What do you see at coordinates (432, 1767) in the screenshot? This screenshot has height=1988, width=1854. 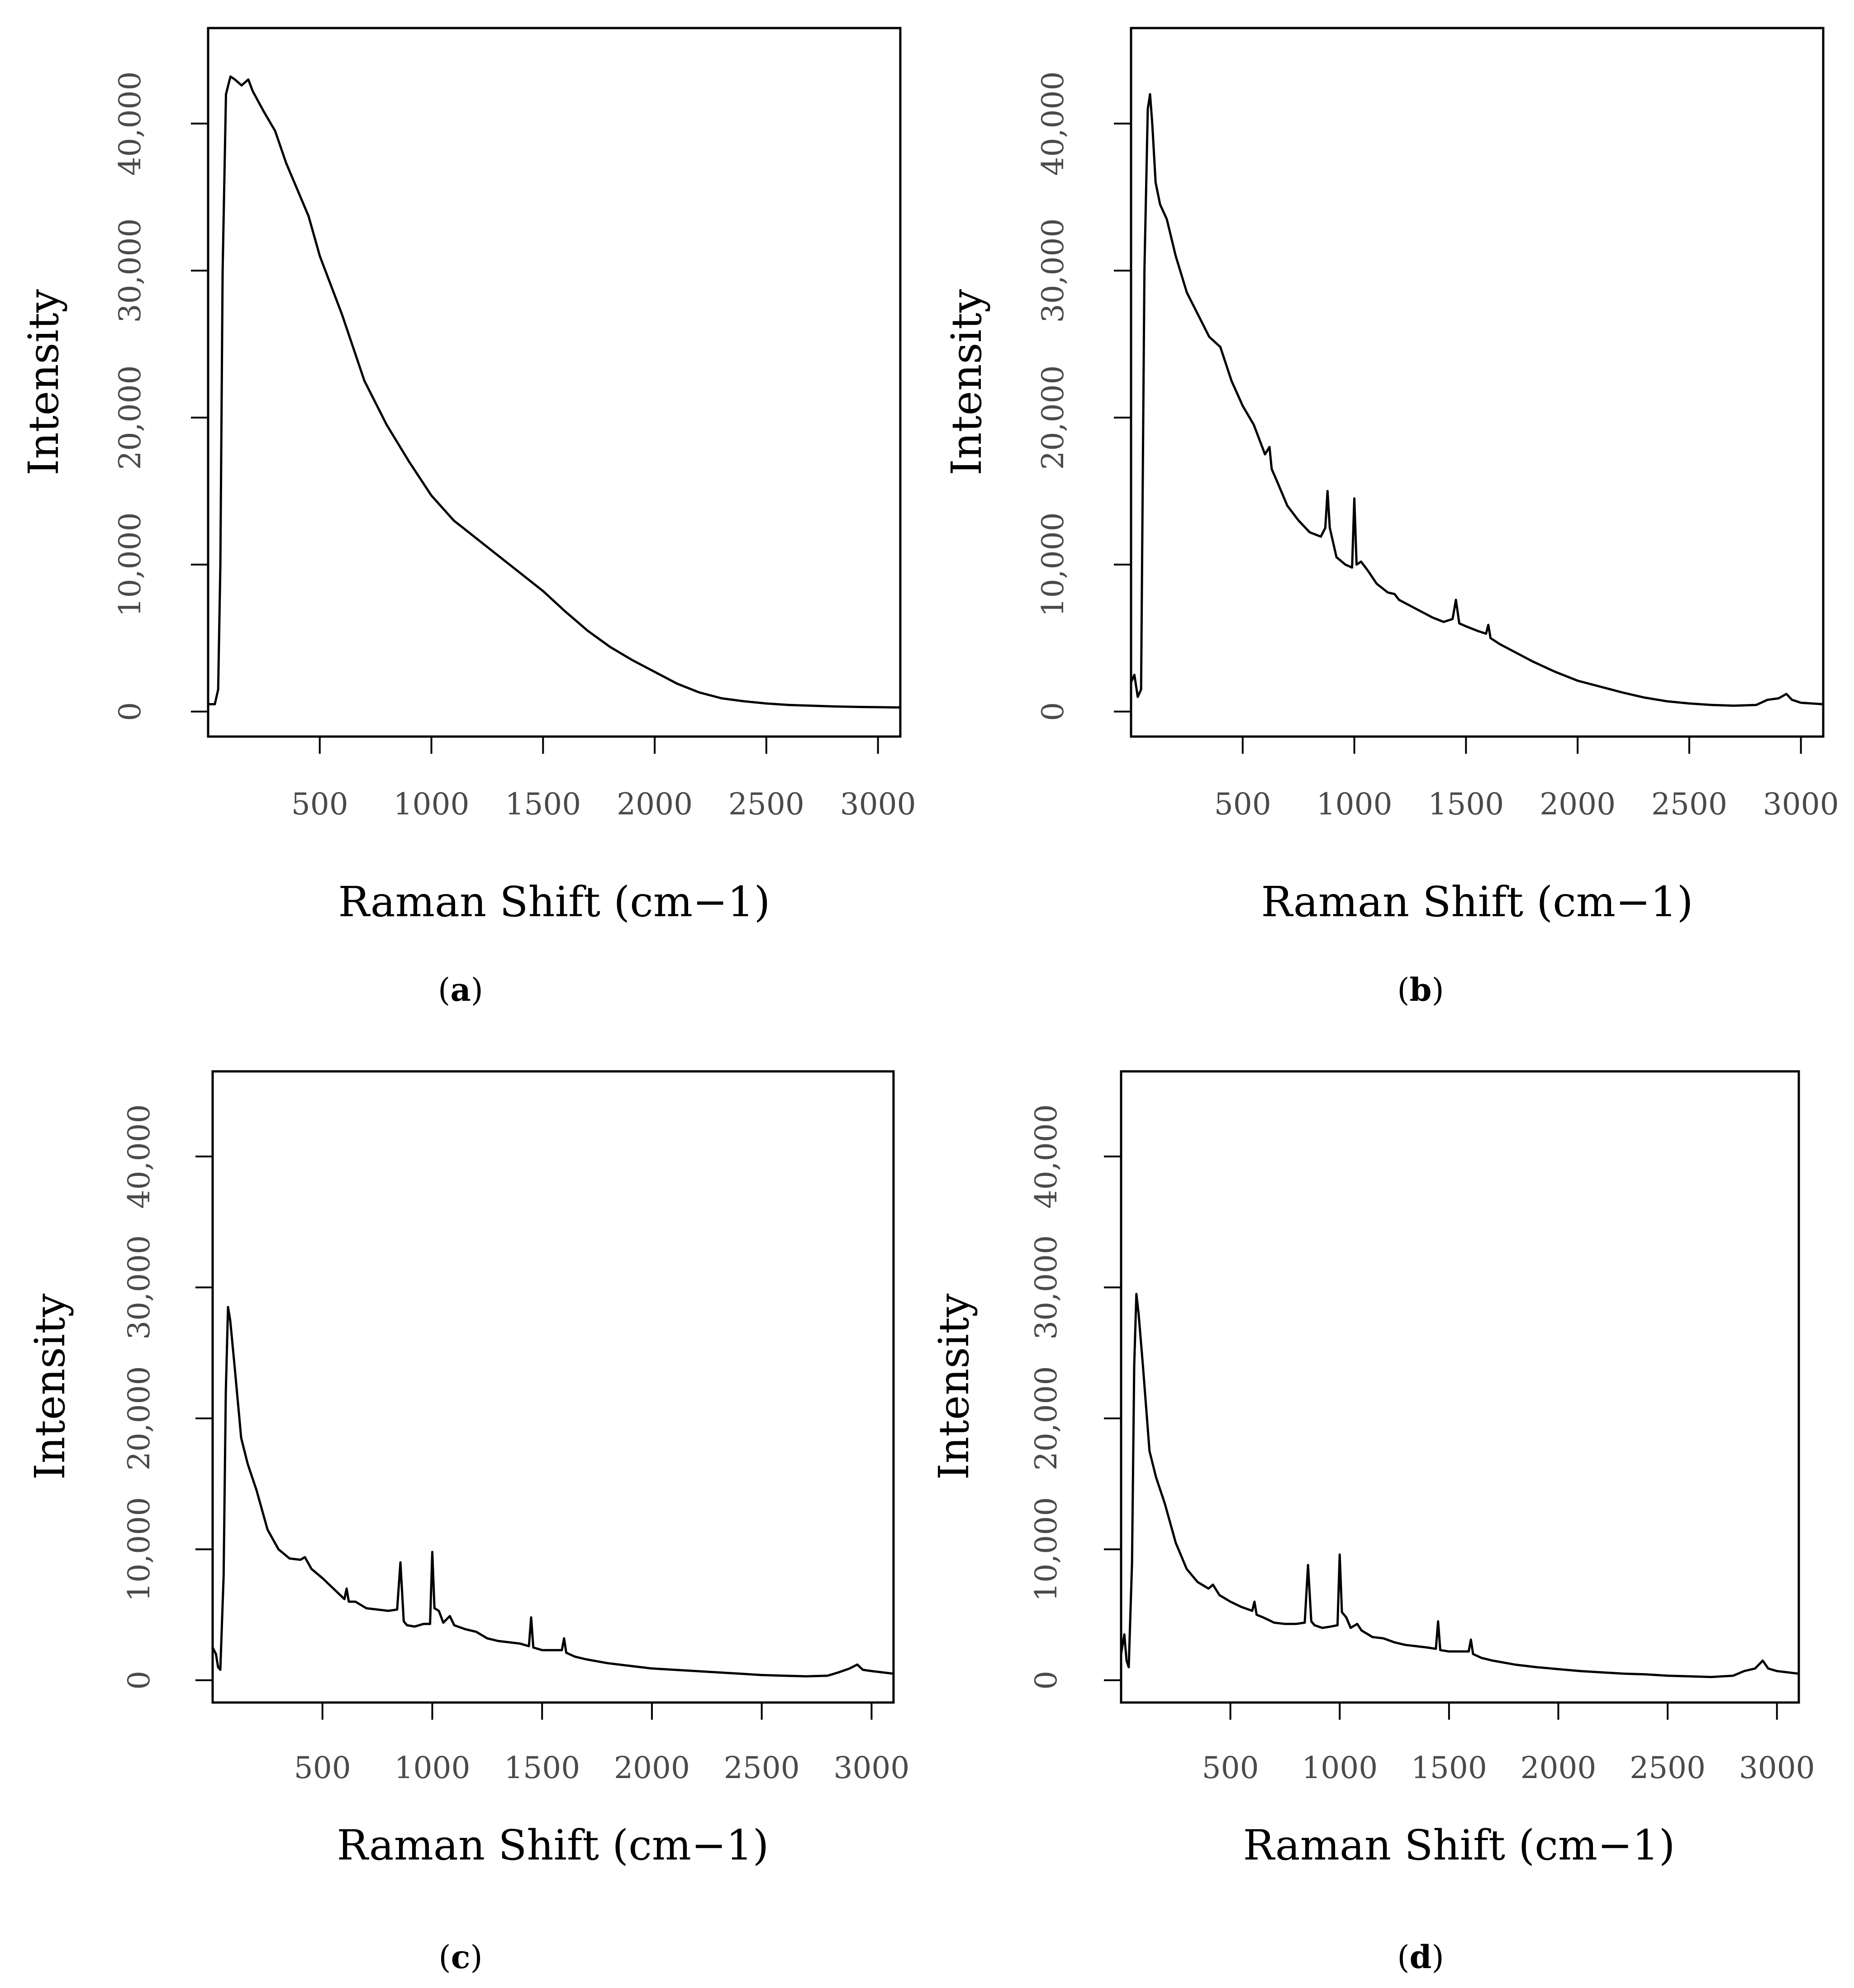 I see `x-tick-label-c-1: 1000` at bounding box center [432, 1767].